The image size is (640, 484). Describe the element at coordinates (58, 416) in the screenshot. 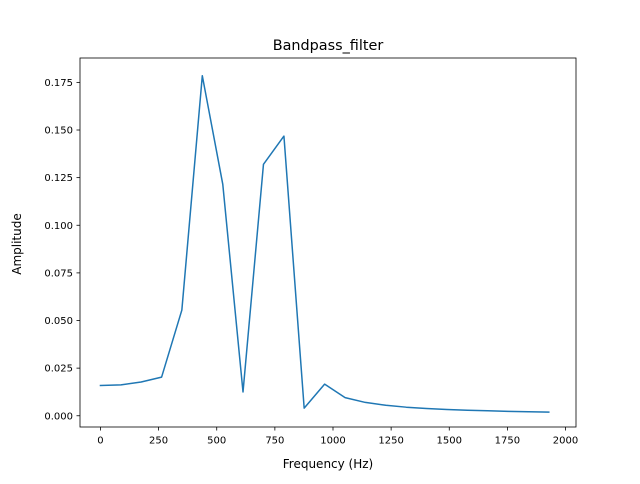

I see `y-tick-label: 0.000` at that location.